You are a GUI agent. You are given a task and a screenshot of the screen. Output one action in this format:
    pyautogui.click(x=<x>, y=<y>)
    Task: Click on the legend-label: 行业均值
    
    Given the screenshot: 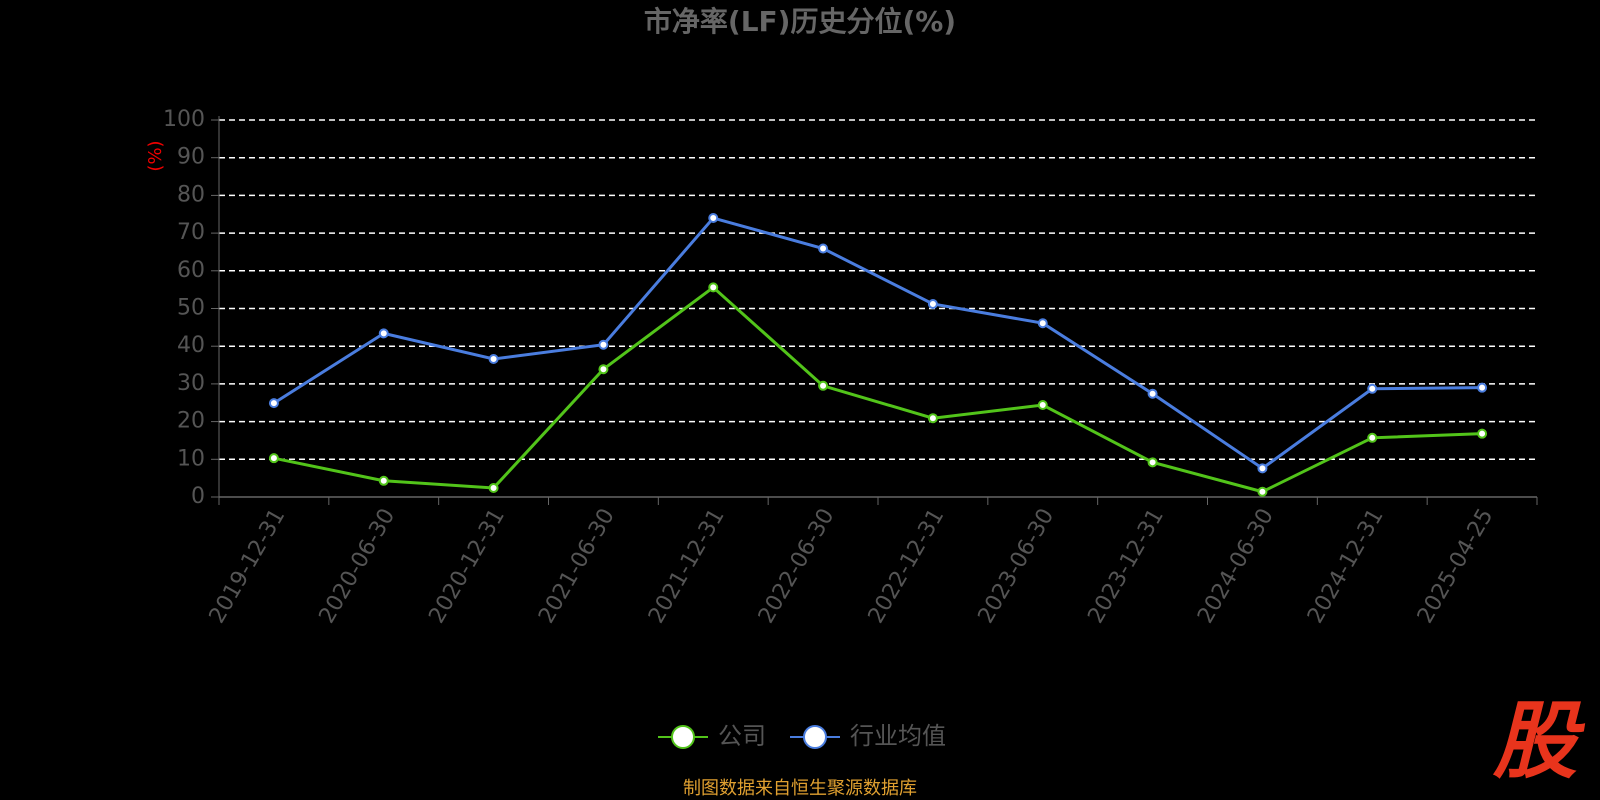 What is the action you would take?
    pyautogui.click(x=898, y=736)
    